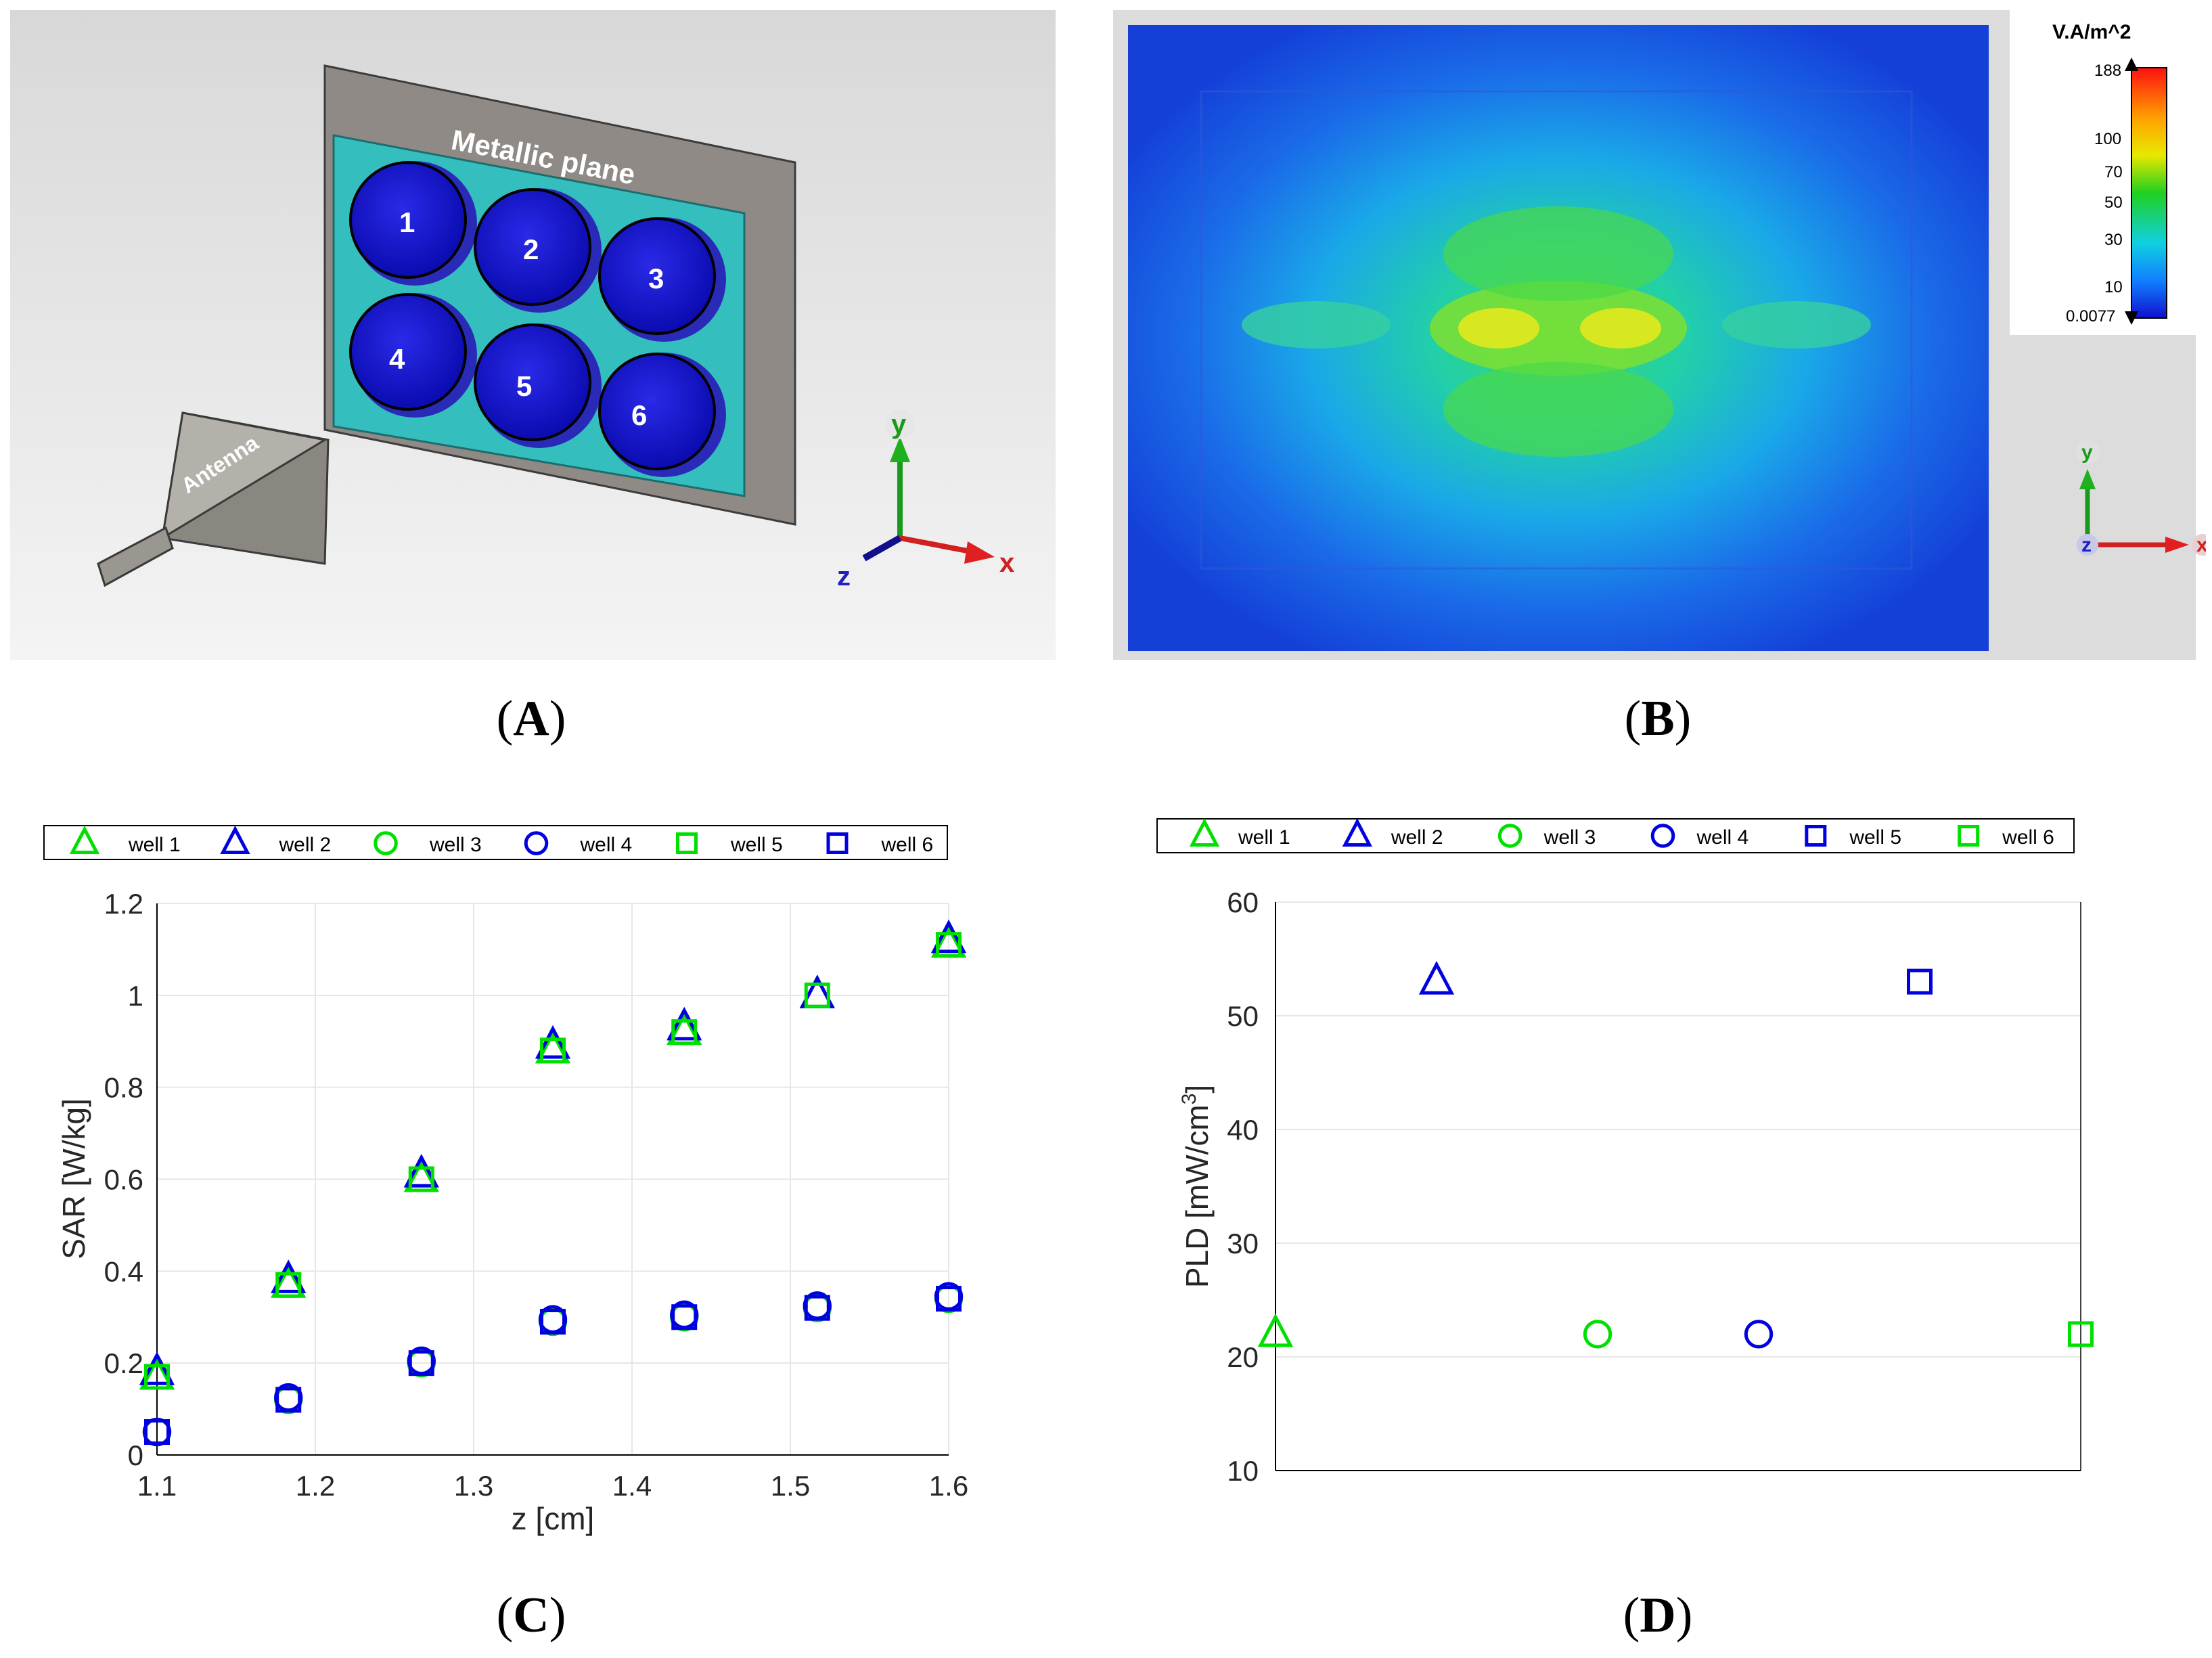 This screenshot has height=1658, width=2212. I want to click on y-axis-label: y, so click(899, 424).